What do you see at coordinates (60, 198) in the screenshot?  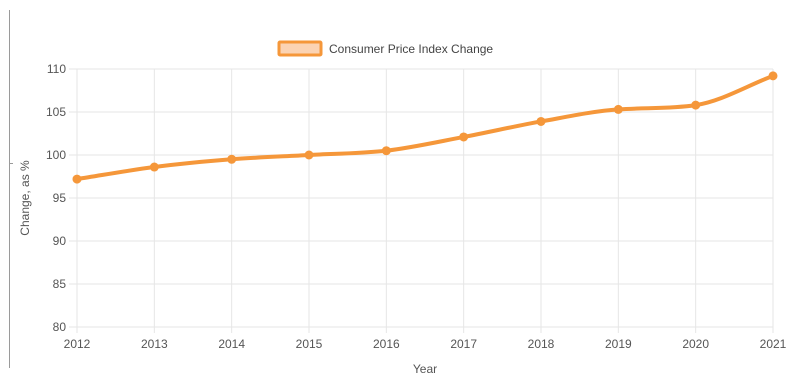 I see `y-tick-label: 95` at bounding box center [60, 198].